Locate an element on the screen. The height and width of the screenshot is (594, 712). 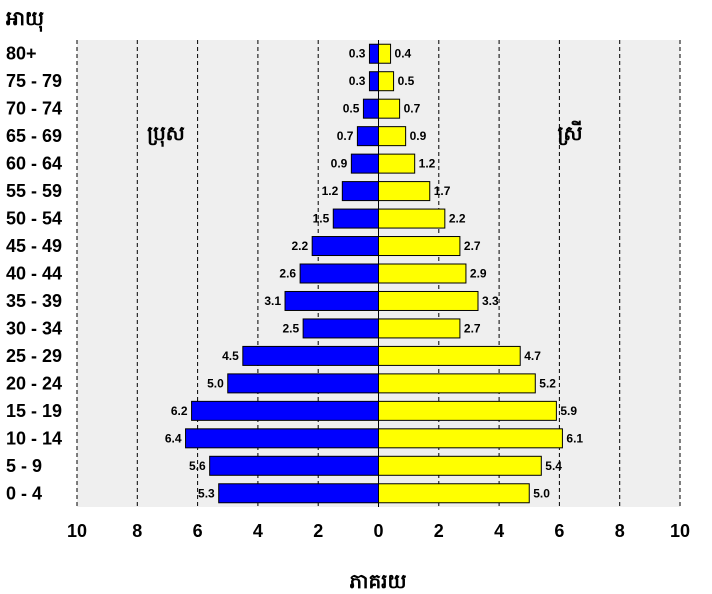
category-label: 45 - 49 is located at coordinates (34, 246).